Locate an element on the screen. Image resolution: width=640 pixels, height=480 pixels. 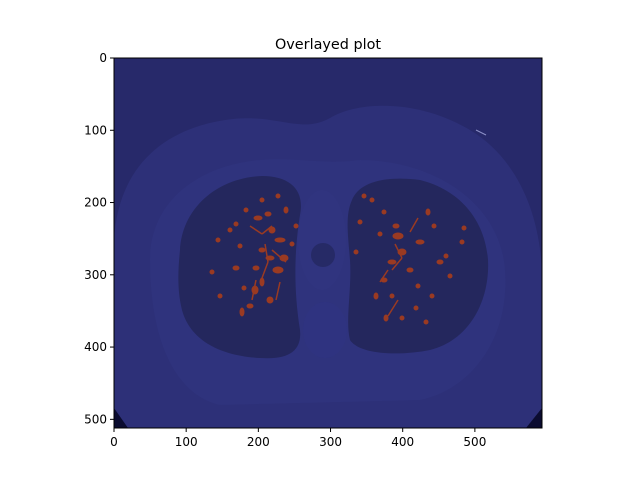
y-tick-label: 500 is located at coordinates (95, 419).